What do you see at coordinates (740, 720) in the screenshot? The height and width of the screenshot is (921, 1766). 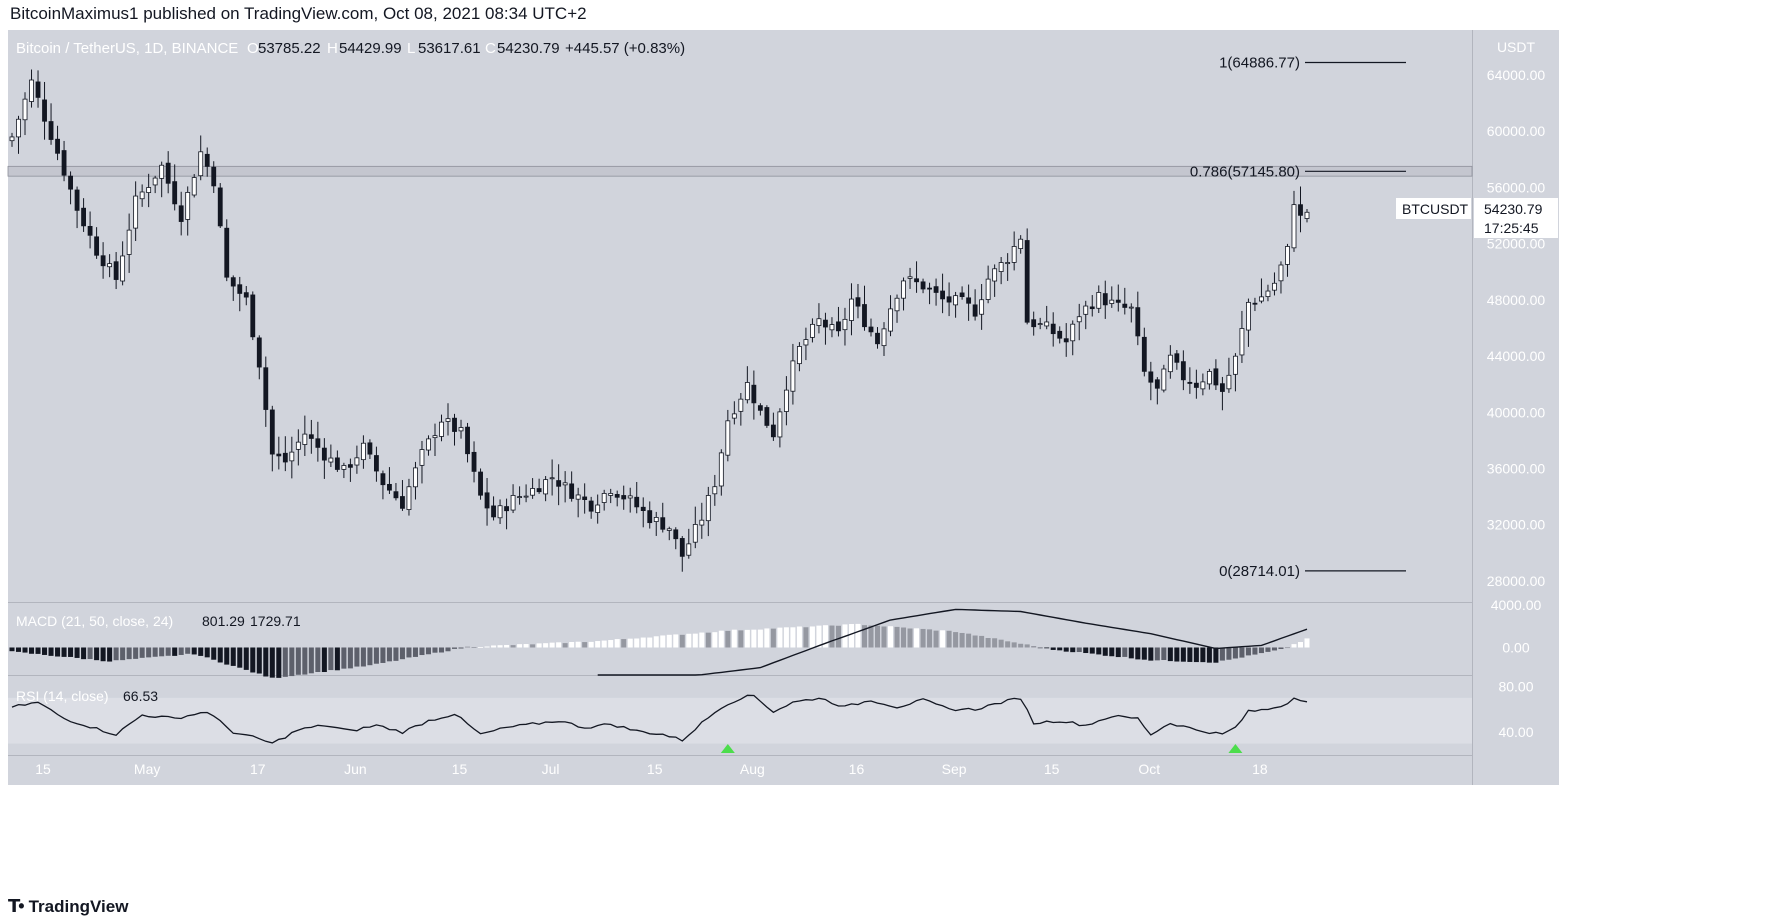 I see `rsi-band` at bounding box center [740, 720].